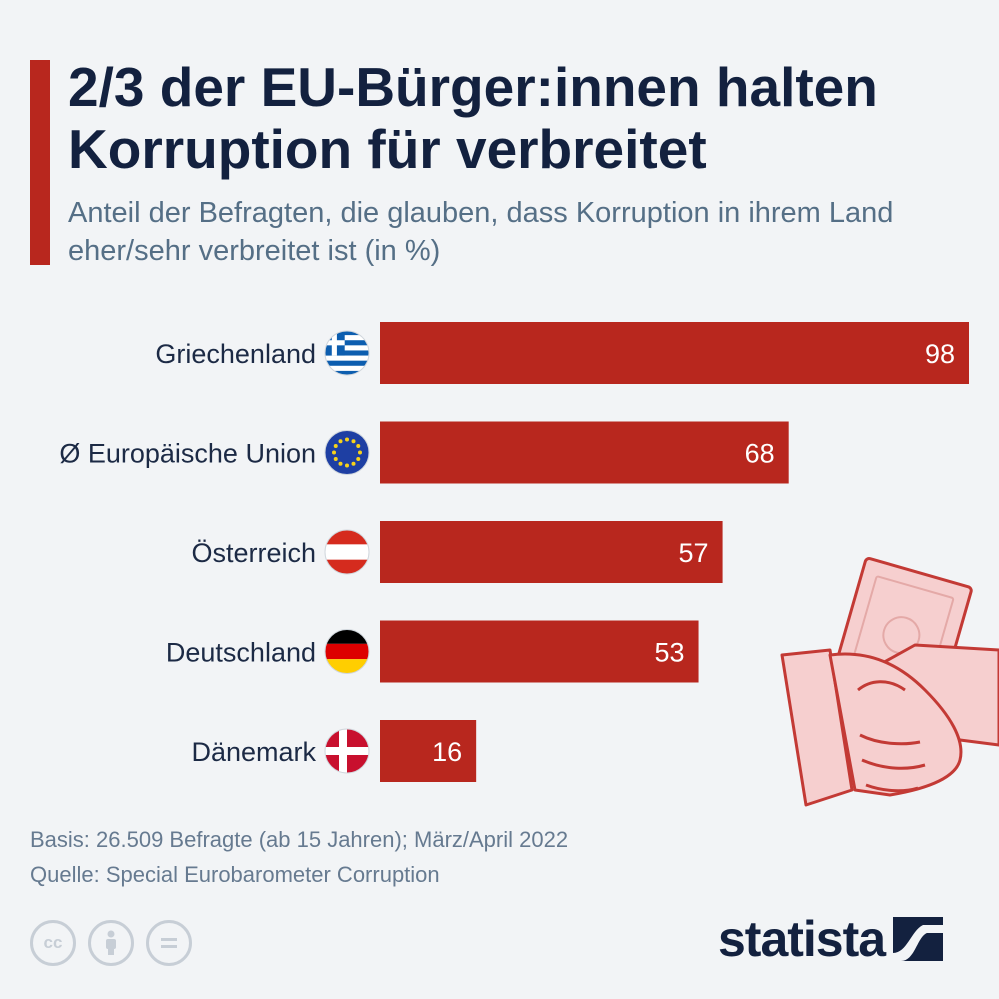  Describe the element at coordinates (802, 939) in the screenshot. I see `statista-wordmark: statista` at that location.